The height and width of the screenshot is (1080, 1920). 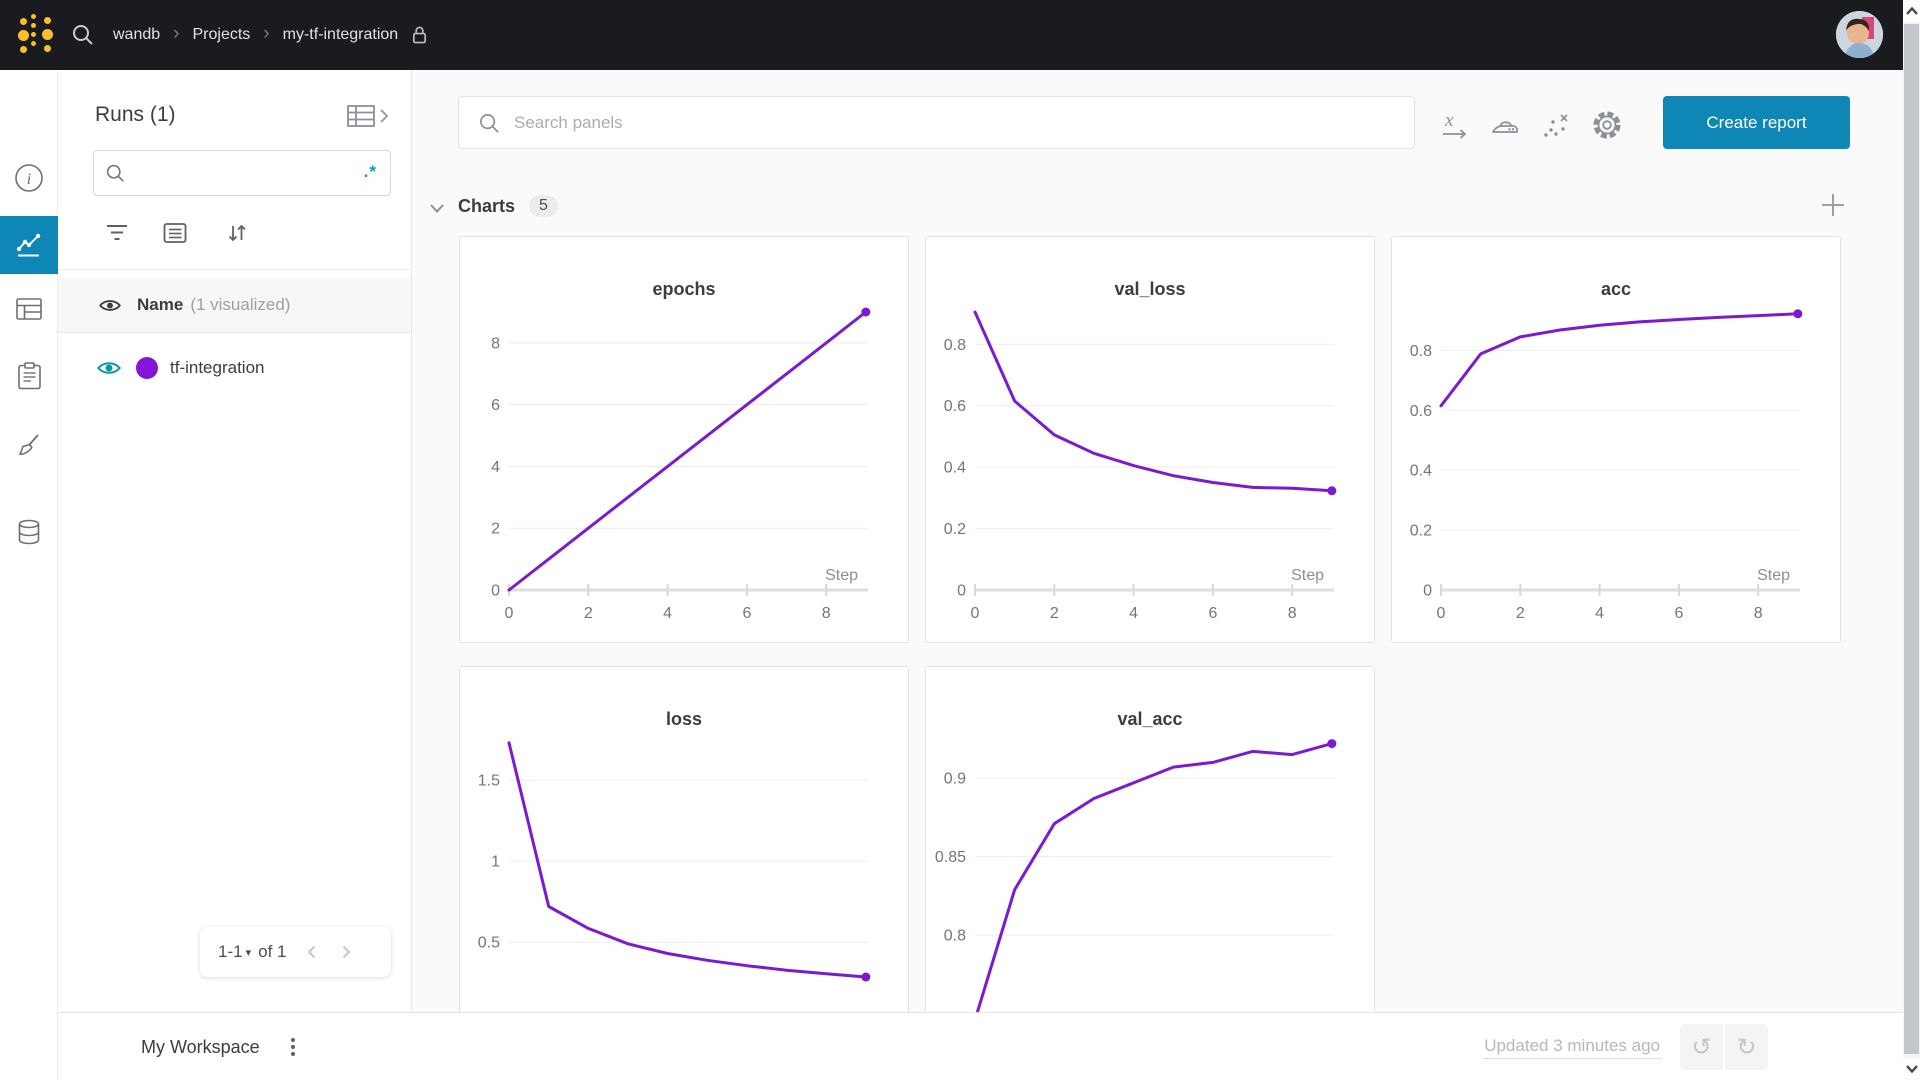 What do you see at coordinates (293, 1047) in the screenshot?
I see `kebab-menu-icon` at bounding box center [293, 1047].